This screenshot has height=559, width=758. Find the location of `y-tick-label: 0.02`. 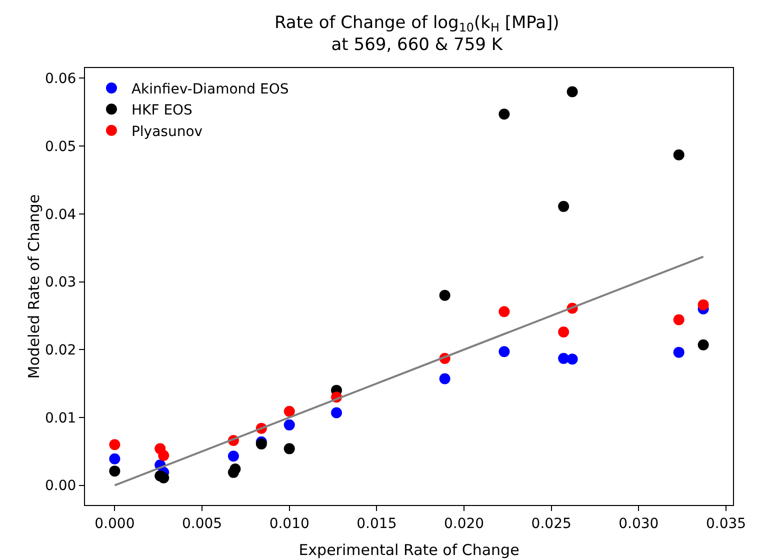

y-tick-label: 0.02 is located at coordinates (60, 350).